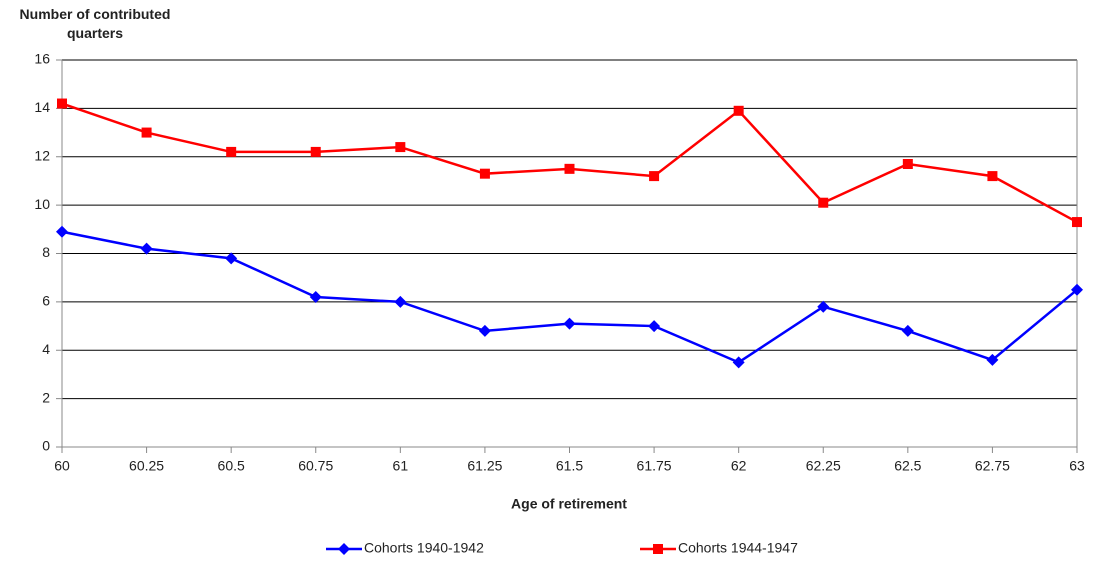  I want to click on x-tick-label: 60, so click(62, 466).